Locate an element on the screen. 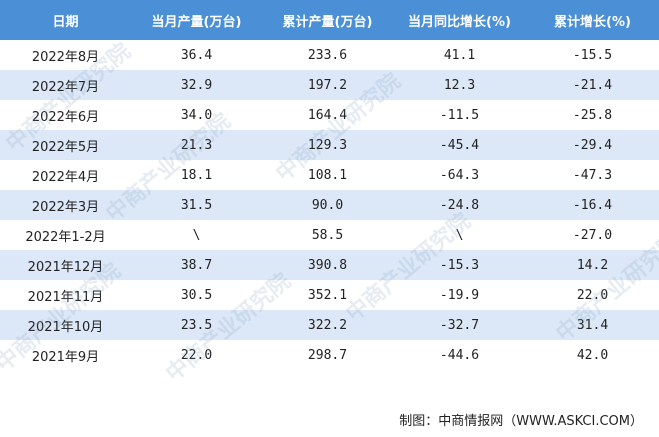 This screenshot has width=659, height=437. cell-cumulative-output: 90.0 is located at coordinates (327, 205).